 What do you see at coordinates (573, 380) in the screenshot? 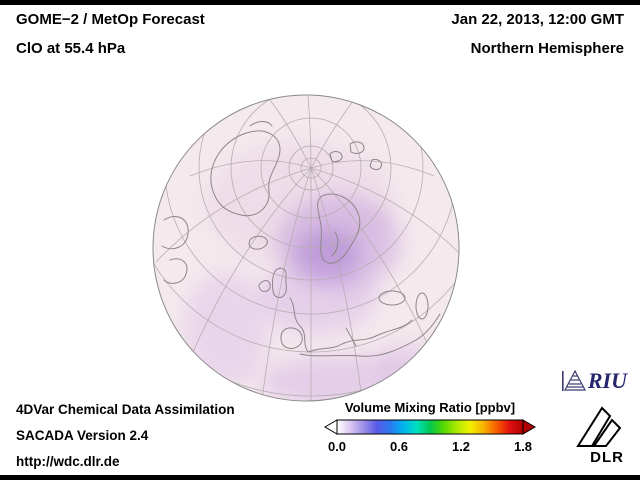
I see `riu-mountain-icon` at bounding box center [573, 380].